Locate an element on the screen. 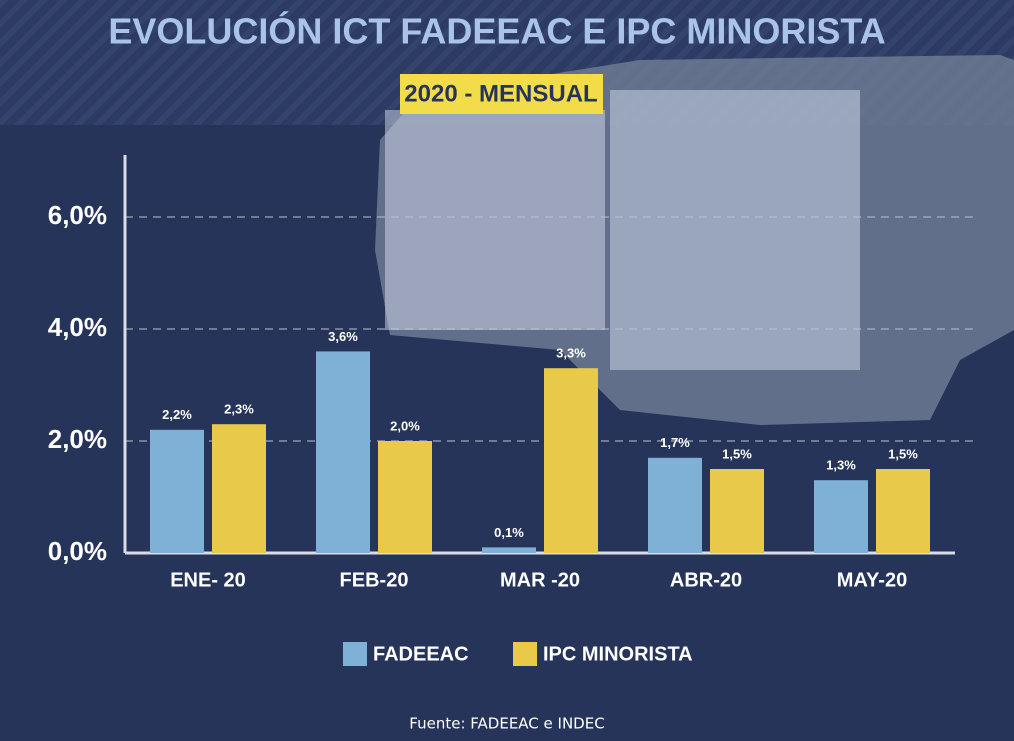  value-label: 0,1% is located at coordinates (509, 532).